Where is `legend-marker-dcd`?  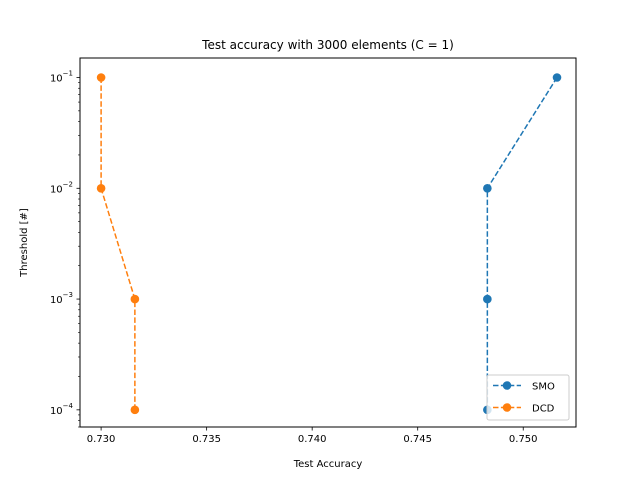 legend-marker-dcd is located at coordinates (507, 407).